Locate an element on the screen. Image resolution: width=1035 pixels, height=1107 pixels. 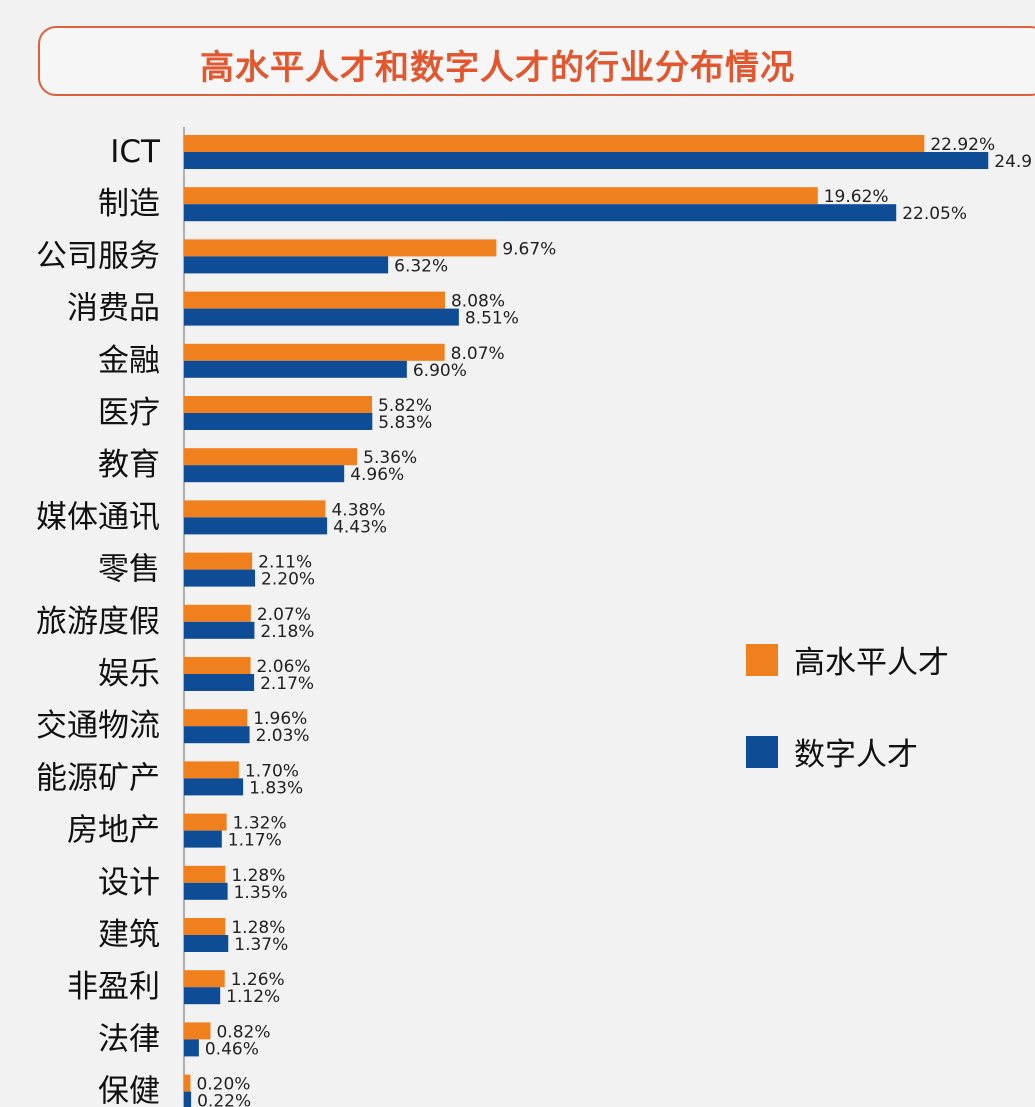
legend-label: 高水平人才 is located at coordinates (871, 663).